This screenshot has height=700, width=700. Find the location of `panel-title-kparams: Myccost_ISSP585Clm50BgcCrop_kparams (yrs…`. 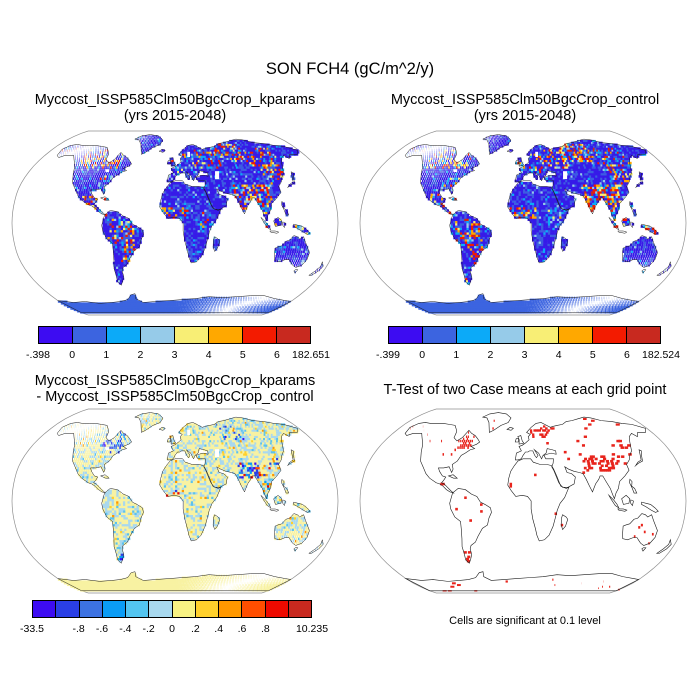

panel-title-kparams: Myccost_ISSP585Clm50BgcCrop_kparams (yrs… is located at coordinates (175, 108).